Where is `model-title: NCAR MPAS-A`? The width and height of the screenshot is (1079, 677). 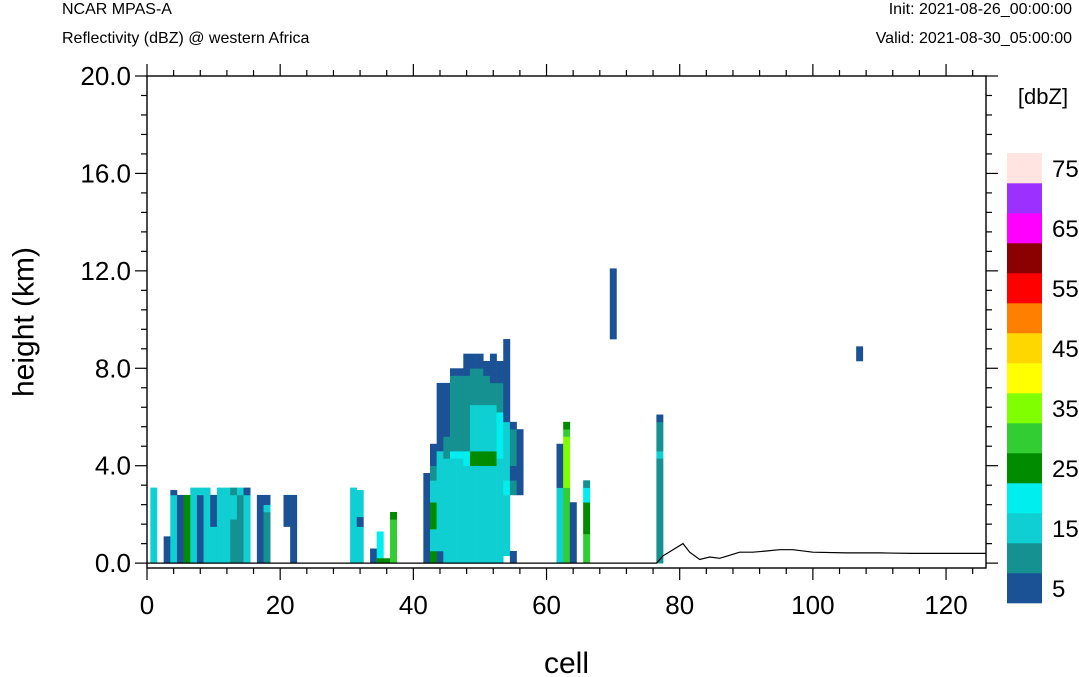 model-title: NCAR MPAS-A is located at coordinates (117, 9).